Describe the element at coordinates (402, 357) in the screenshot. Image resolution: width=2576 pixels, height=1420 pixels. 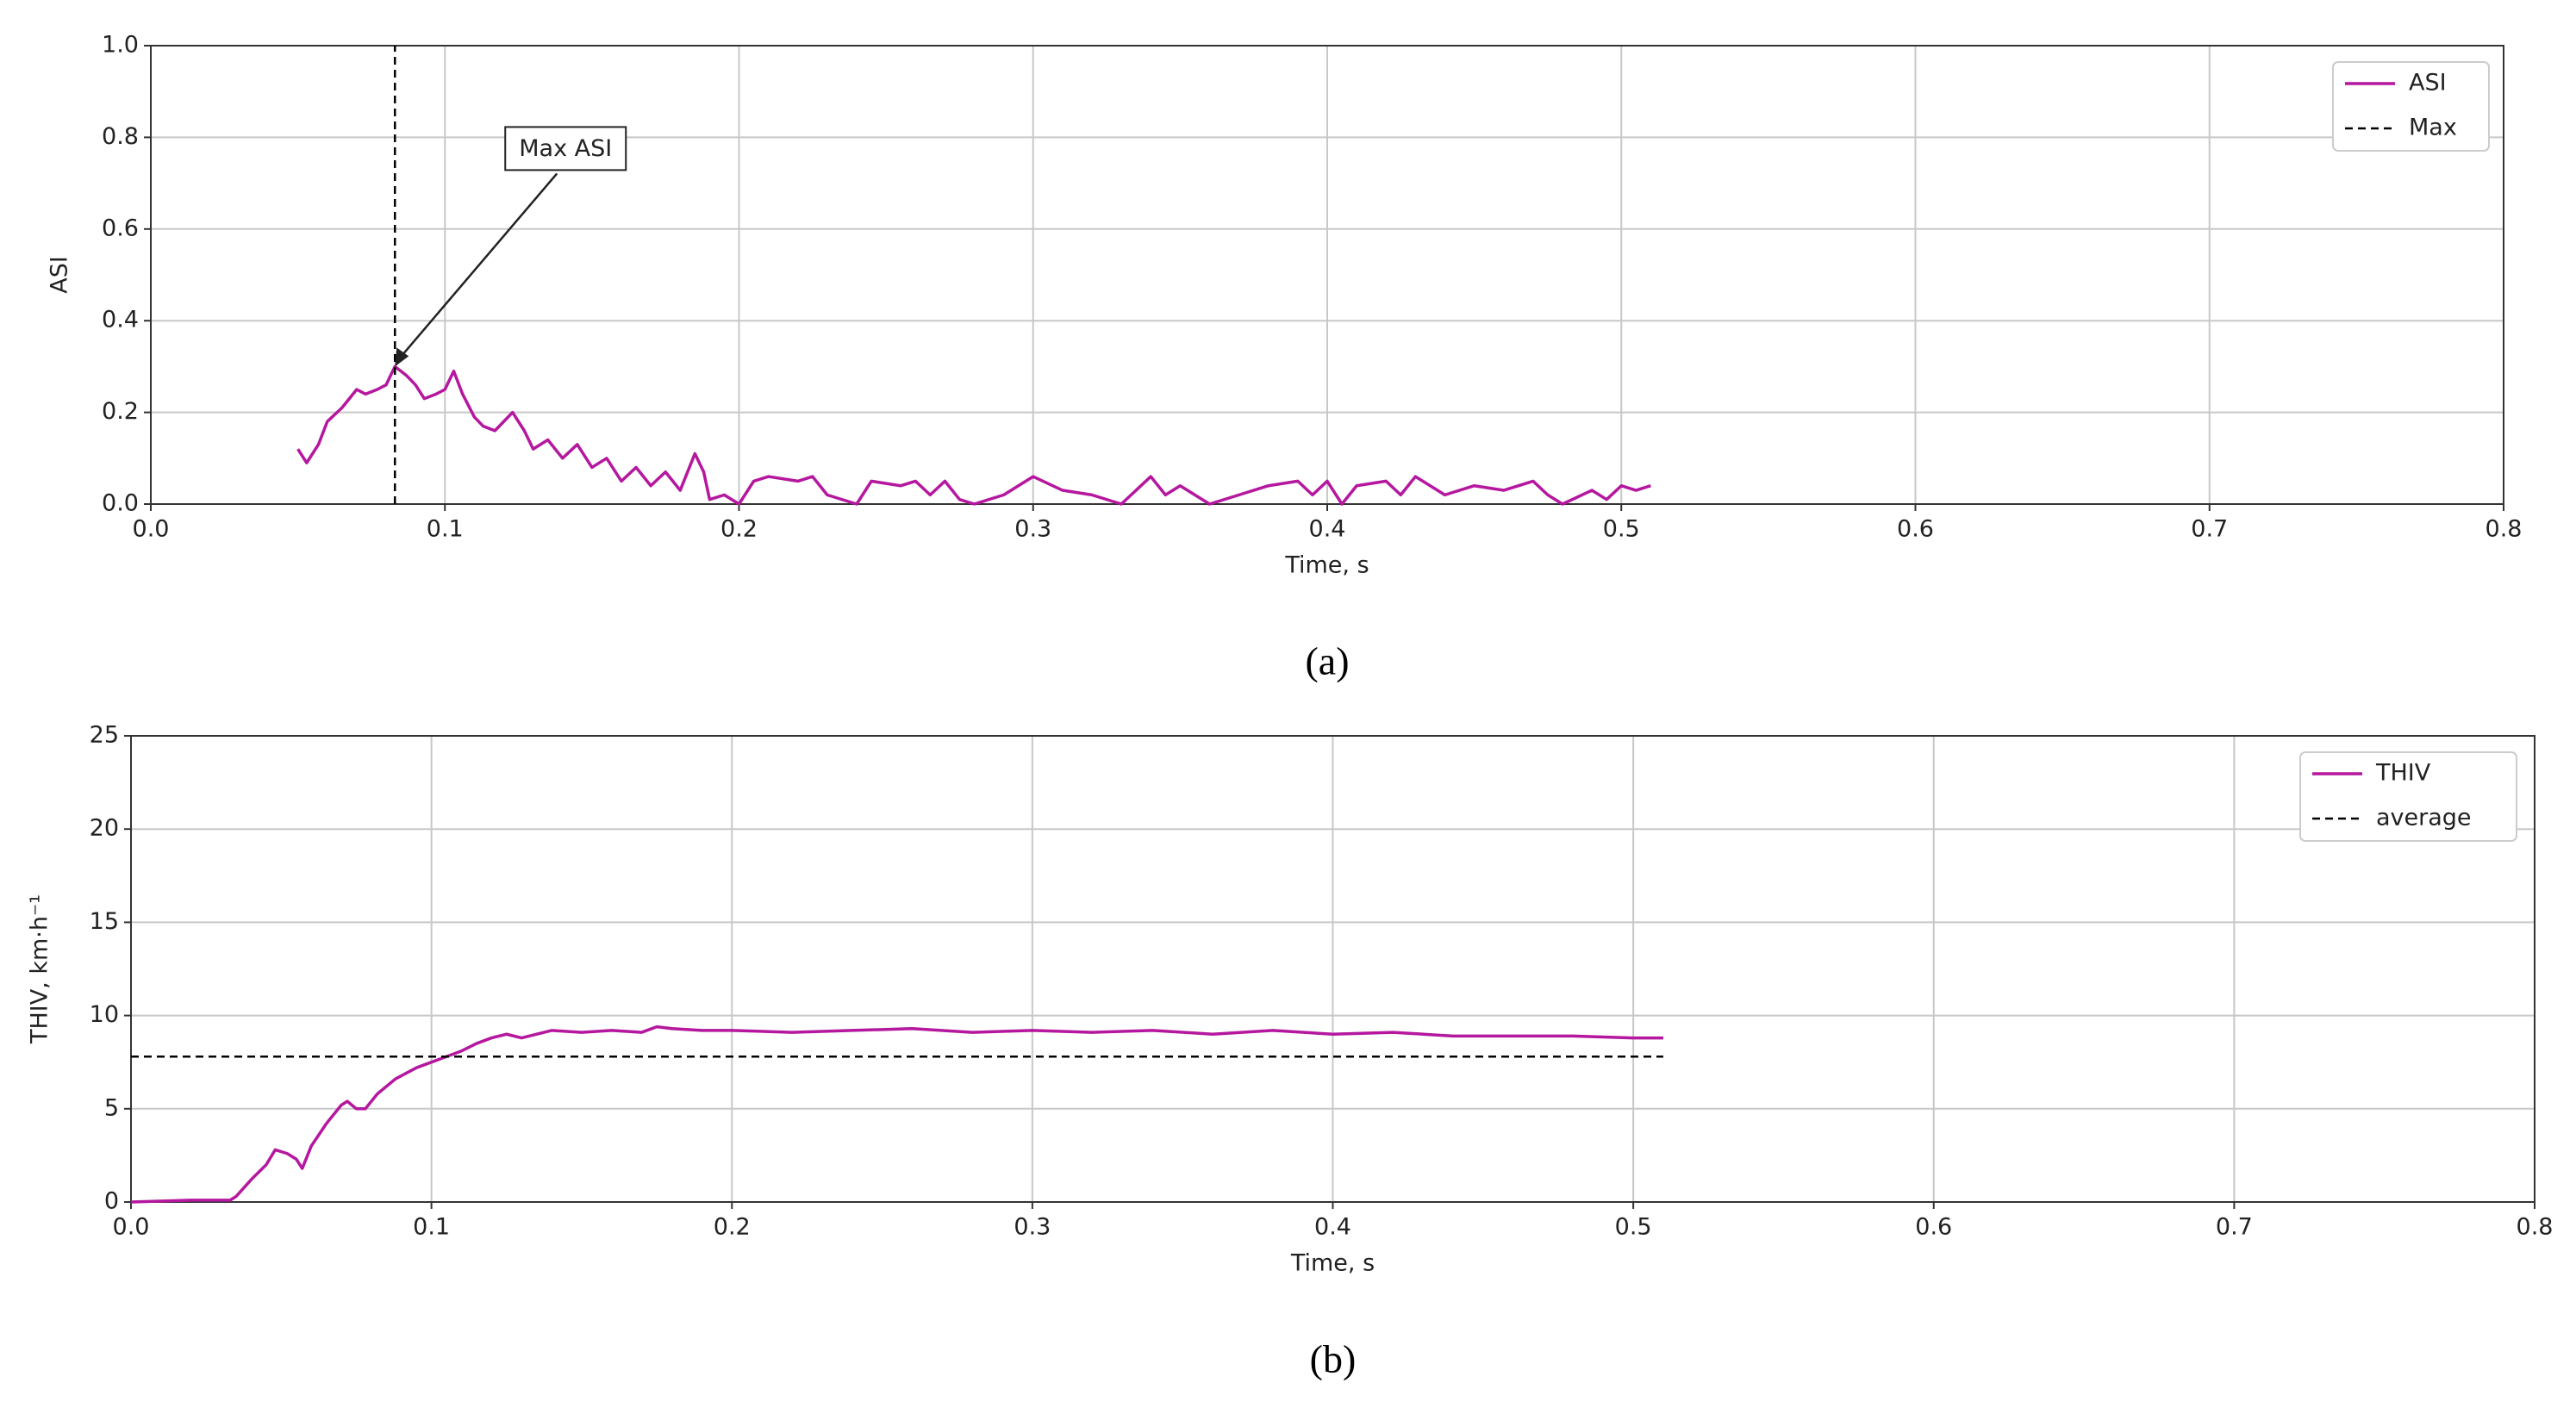
I see `arrow-head` at that location.